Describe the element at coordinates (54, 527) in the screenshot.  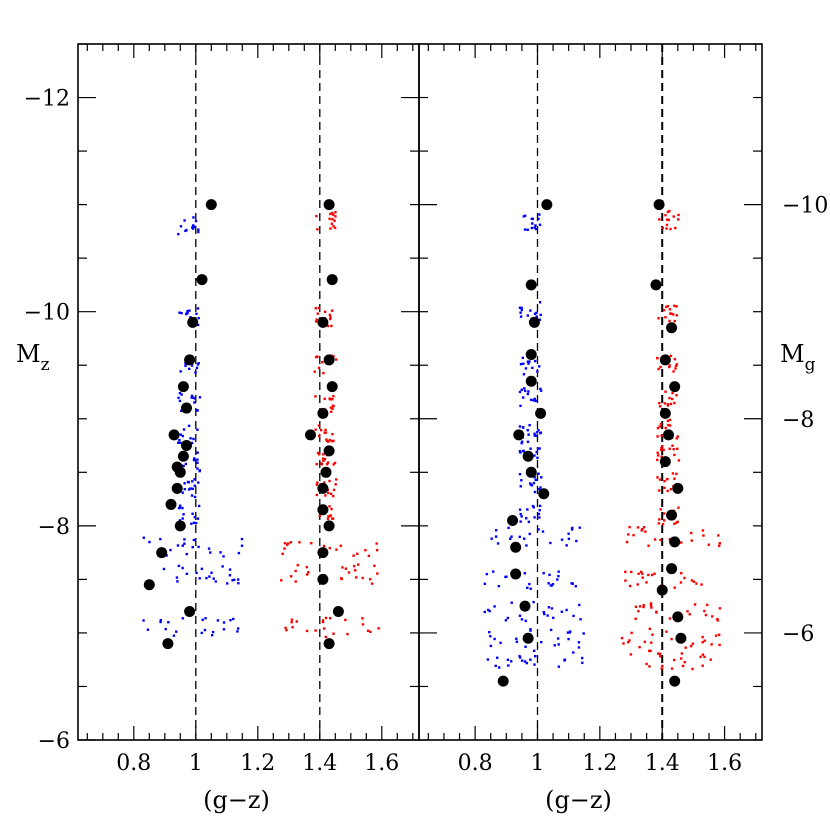
I see `y-tick-label: −8` at that location.